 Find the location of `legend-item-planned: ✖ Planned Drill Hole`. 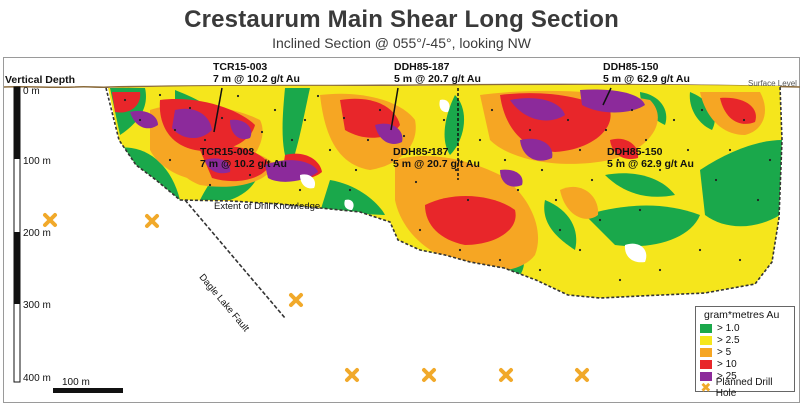

legend-item-planned: ✖ Planned Drill Hole is located at coordinates (747, 388).